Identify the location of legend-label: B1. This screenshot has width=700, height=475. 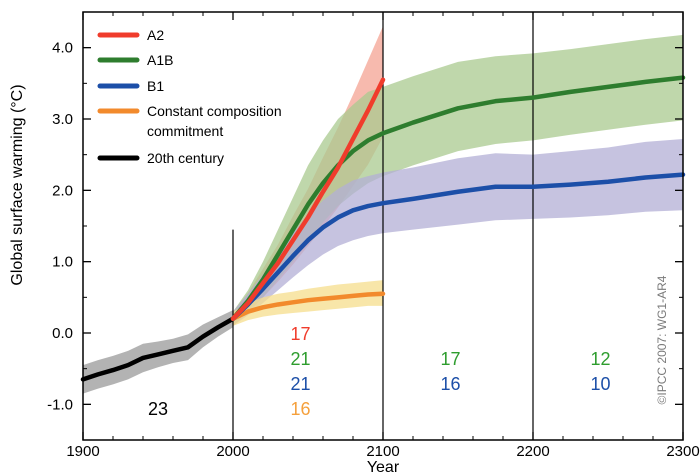
(155, 86).